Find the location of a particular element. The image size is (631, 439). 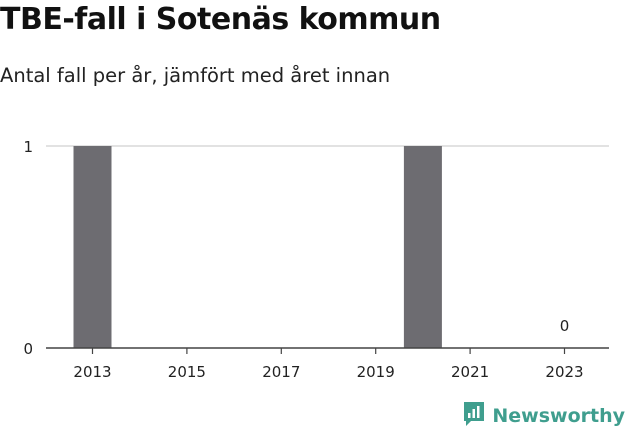

x-tick-label: 2023 is located at coordinates (564, 372).